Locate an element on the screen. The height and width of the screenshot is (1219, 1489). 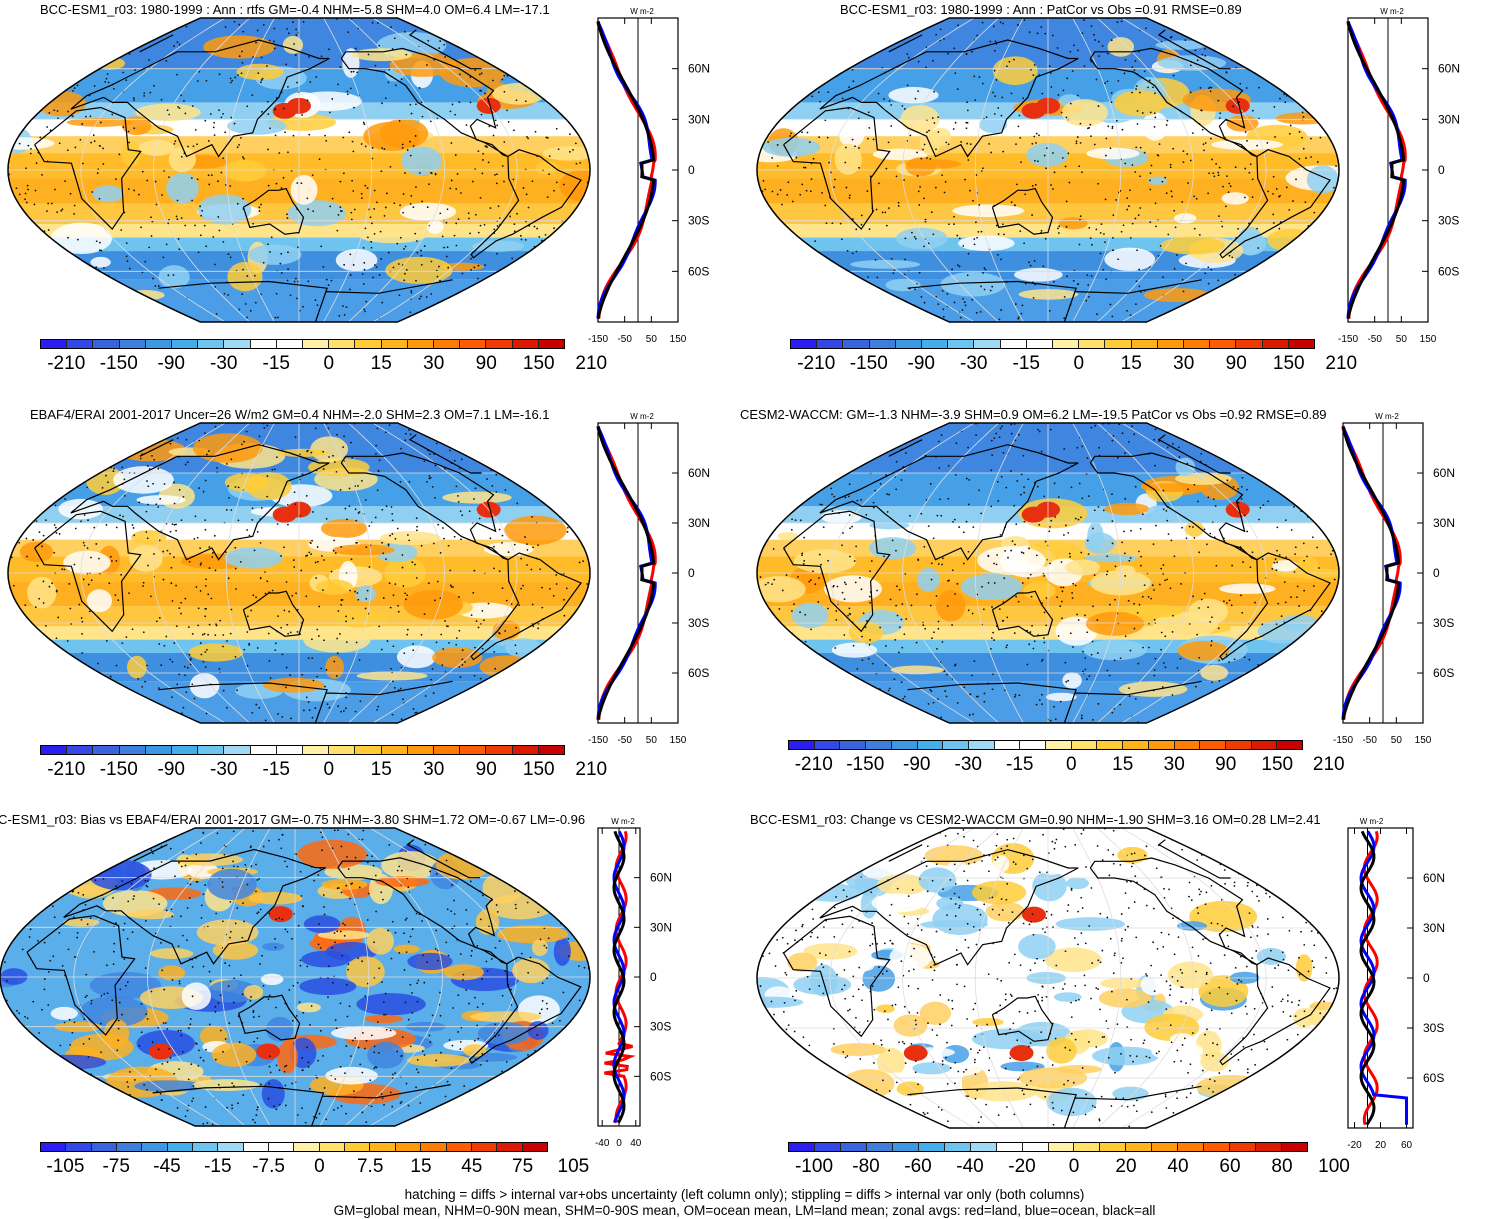
zonal-xtick-label: 40 is located at coordinates (636, 1143).